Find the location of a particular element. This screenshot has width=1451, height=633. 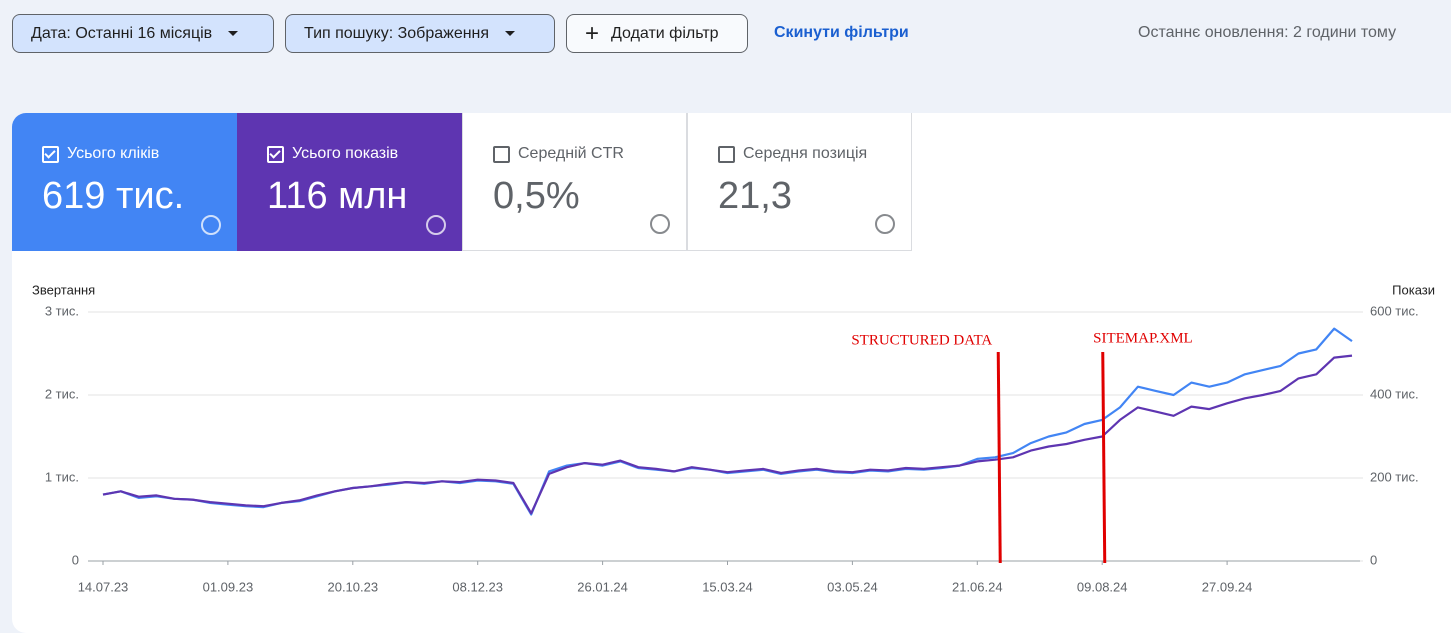

metric-tile: Середня позиція 21,3 is located at coordinates (799, 182).